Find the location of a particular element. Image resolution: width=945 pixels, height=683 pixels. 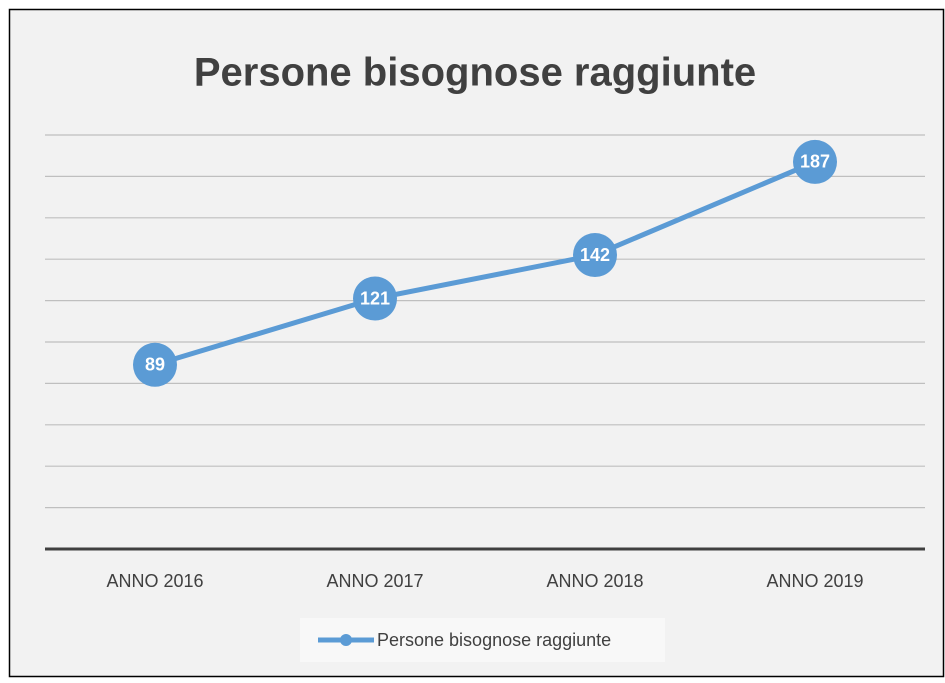

data-label: 142 is located at coordinates (595, 255).